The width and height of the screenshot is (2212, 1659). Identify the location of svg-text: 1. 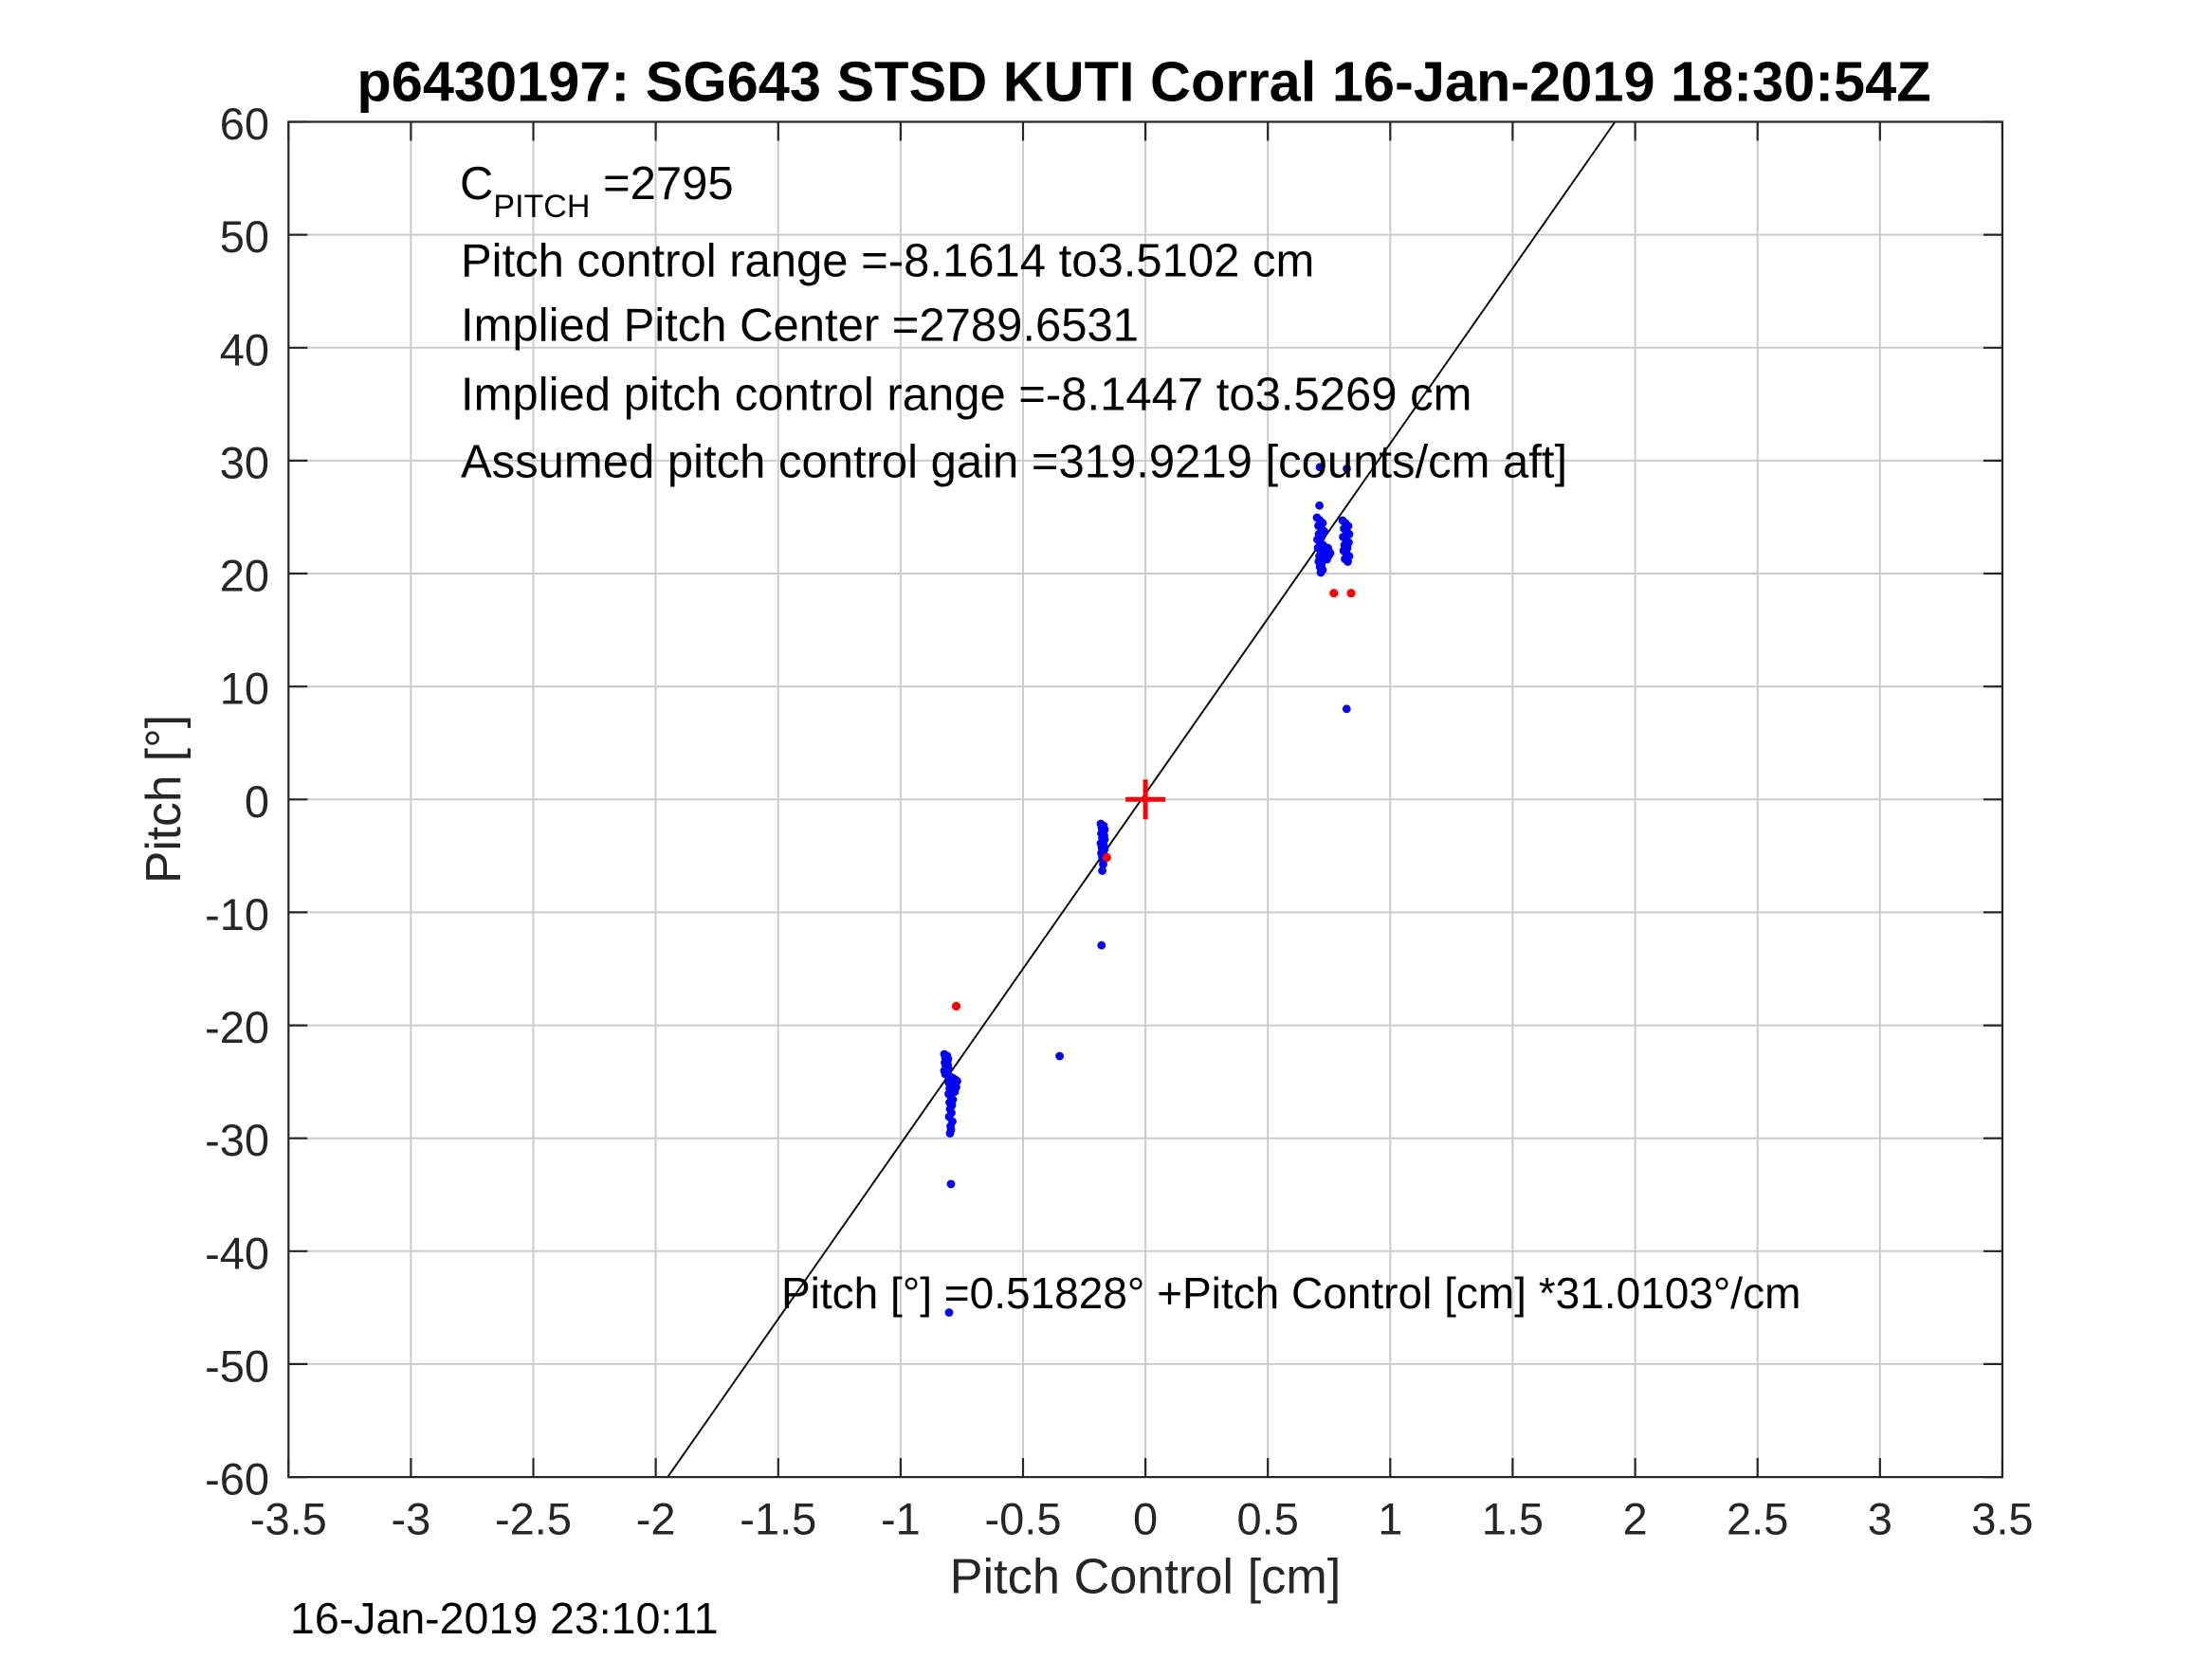
(1390, 1519).